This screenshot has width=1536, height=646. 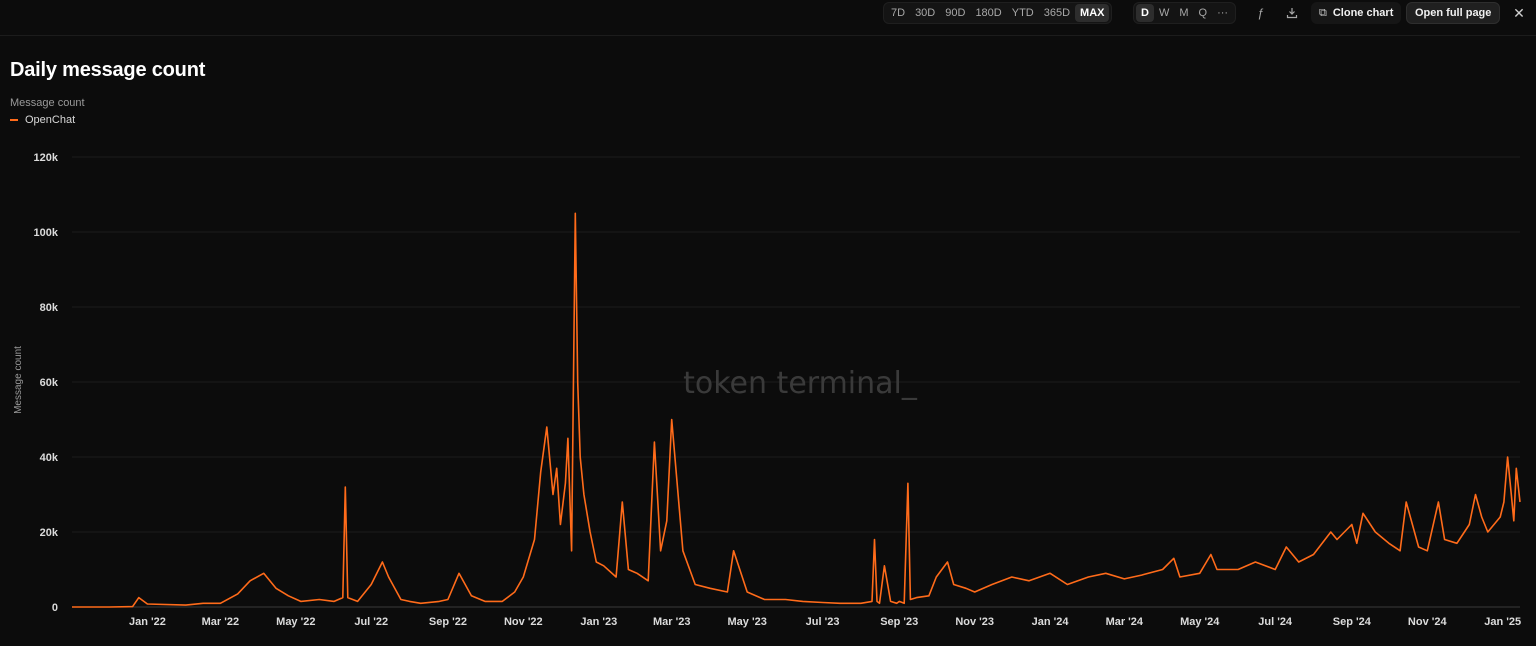 I want to click on range-ytd: YTD, so click(x=1022, y=13).